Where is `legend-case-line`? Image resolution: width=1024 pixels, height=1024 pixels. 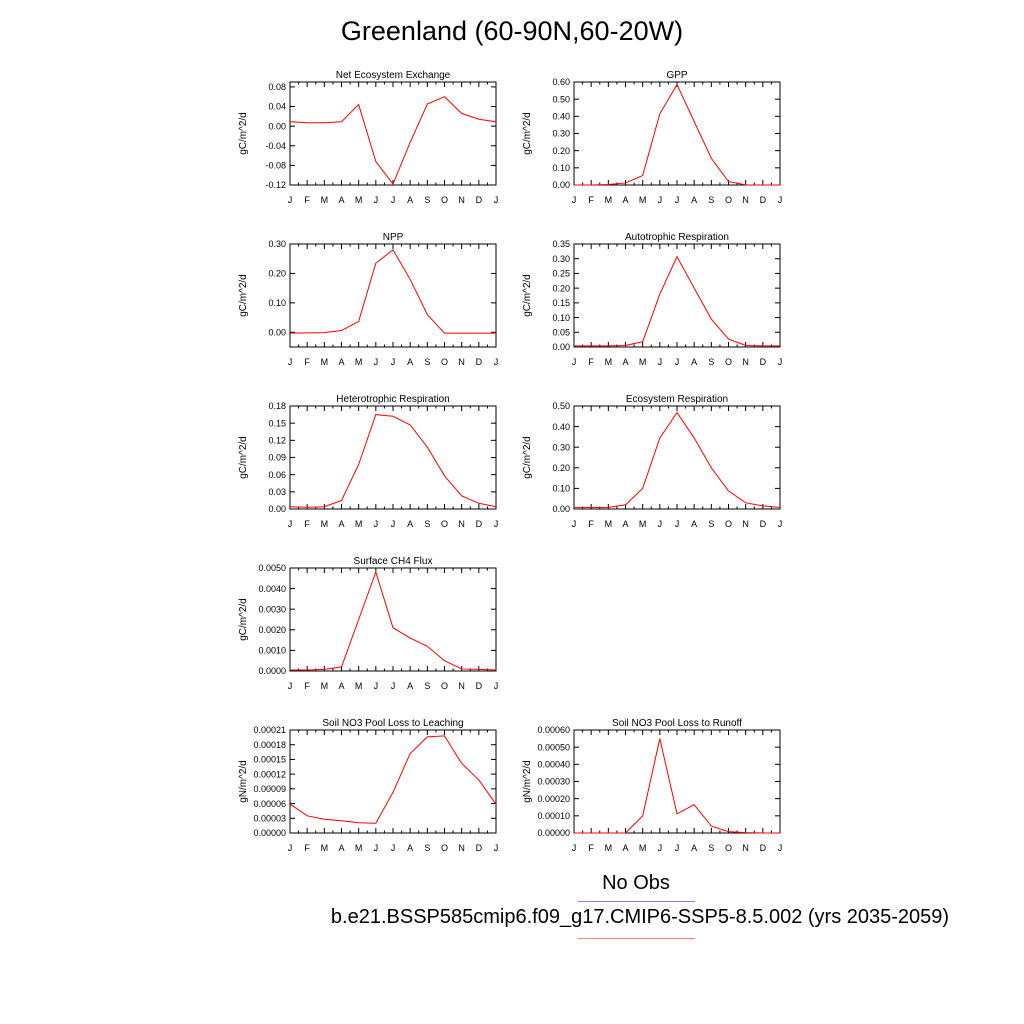
legend-case-line is located at coordinates (636, 938).